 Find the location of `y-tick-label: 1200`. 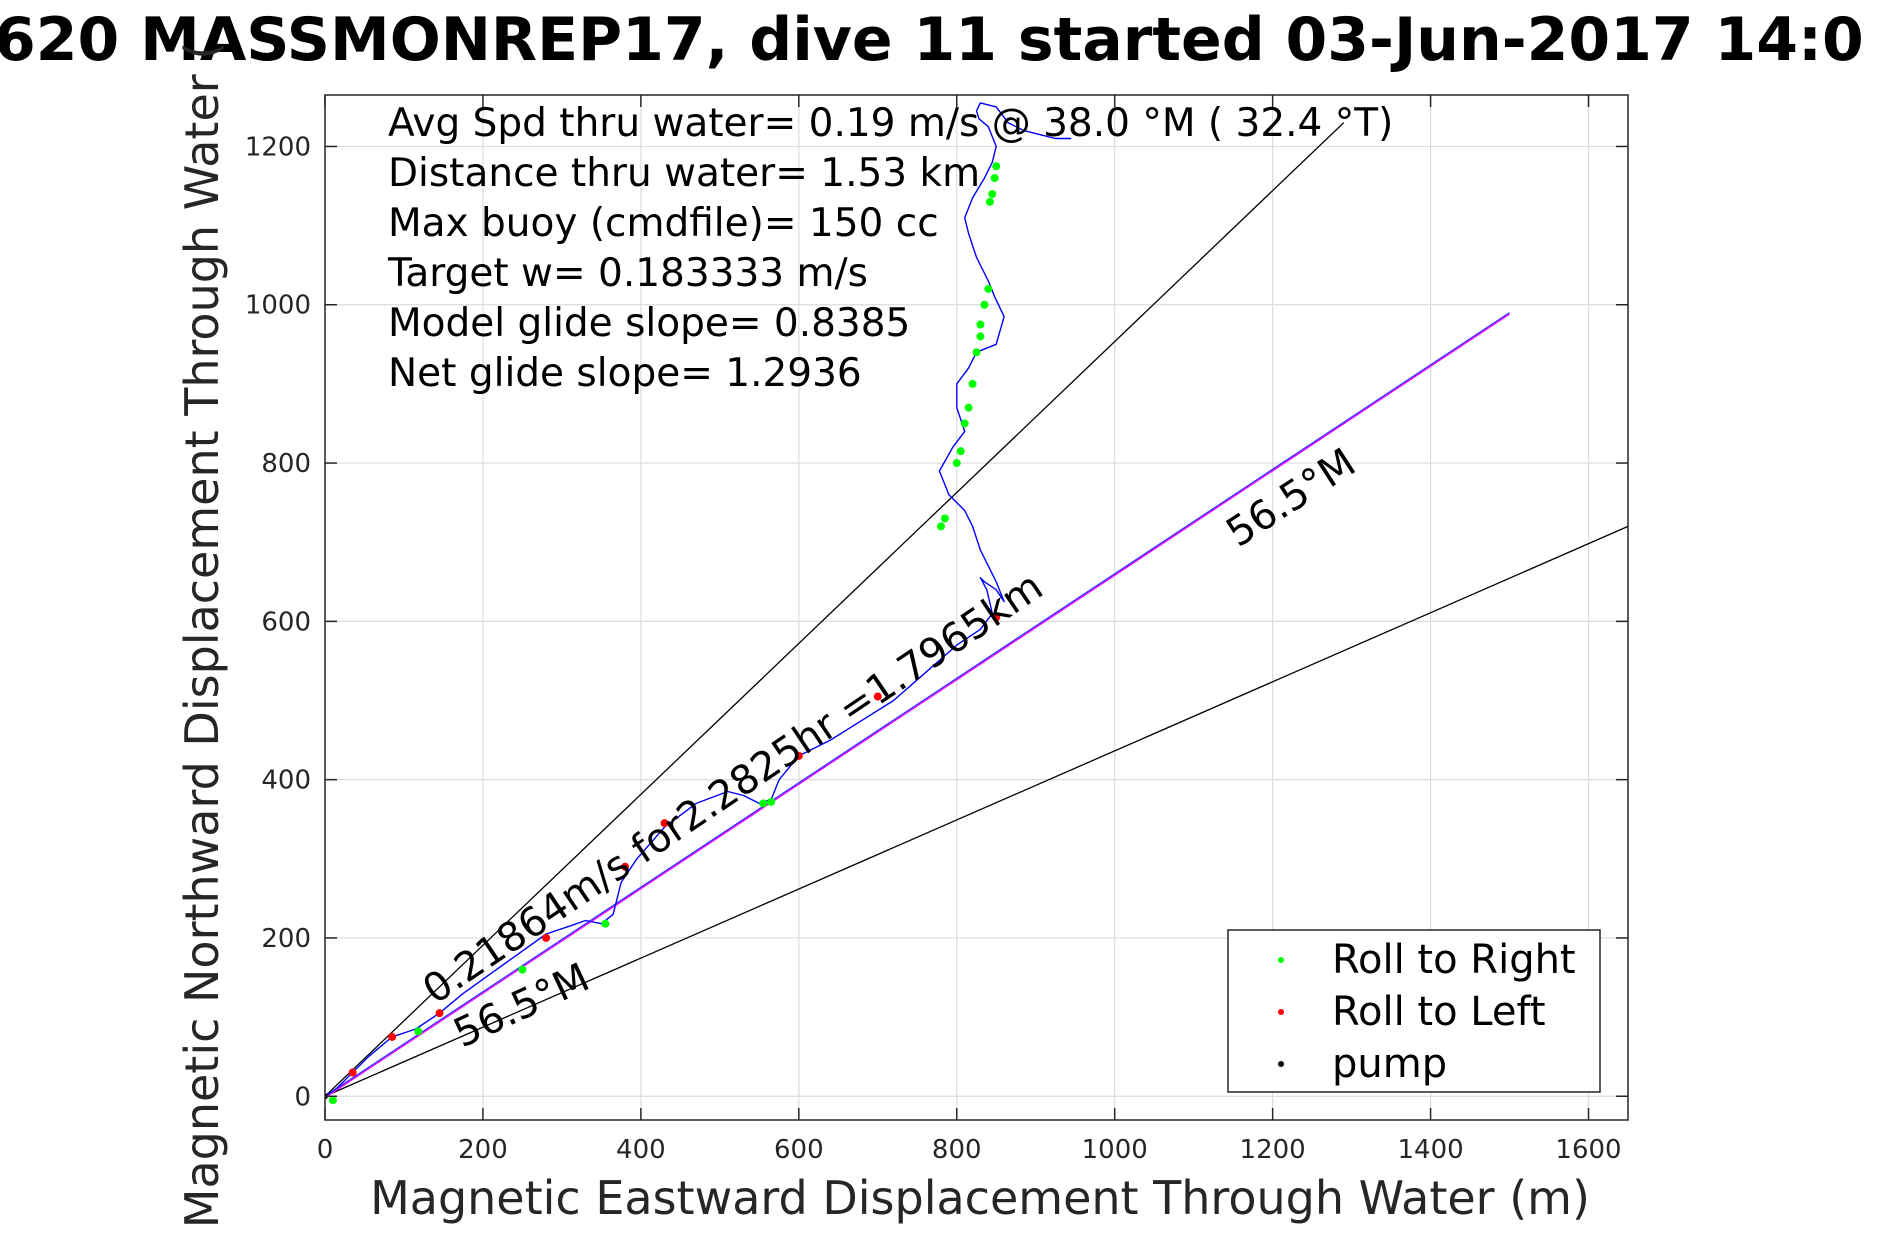

y-tick-label: 1200 is located at coordinates (278, 147).